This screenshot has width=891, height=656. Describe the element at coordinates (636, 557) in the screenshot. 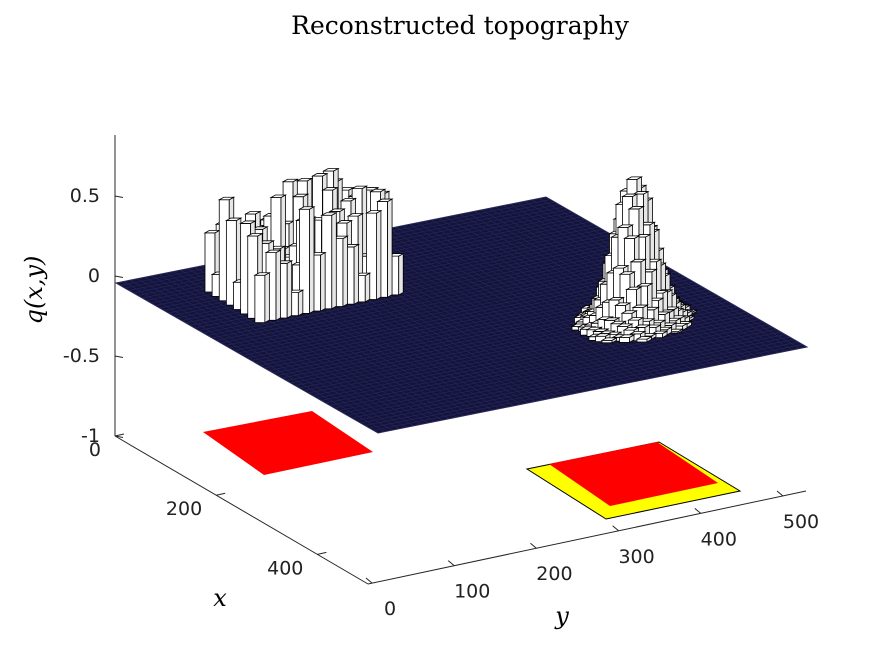

I see `y-tick-label: 300` at that location.